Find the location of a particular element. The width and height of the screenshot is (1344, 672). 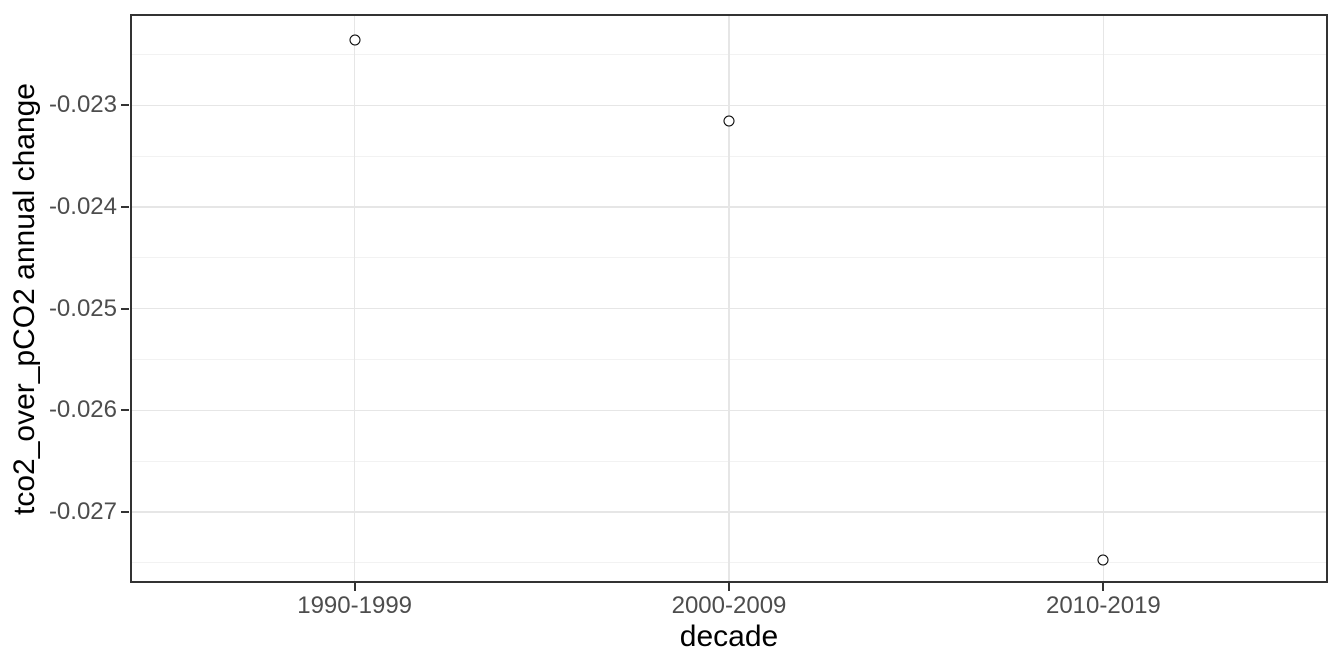

y-tick-label: -0.027 is located at coordinates (82, 511).